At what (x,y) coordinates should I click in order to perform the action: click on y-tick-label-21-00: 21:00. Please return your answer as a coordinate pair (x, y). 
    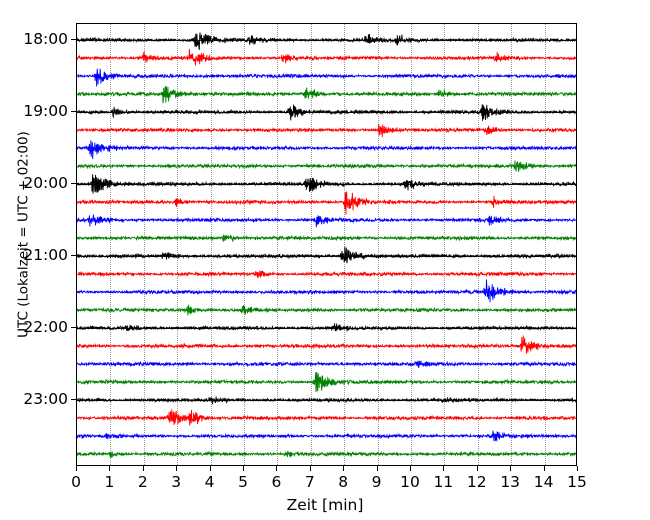
    Looking at the image, I should click on (45, 255).